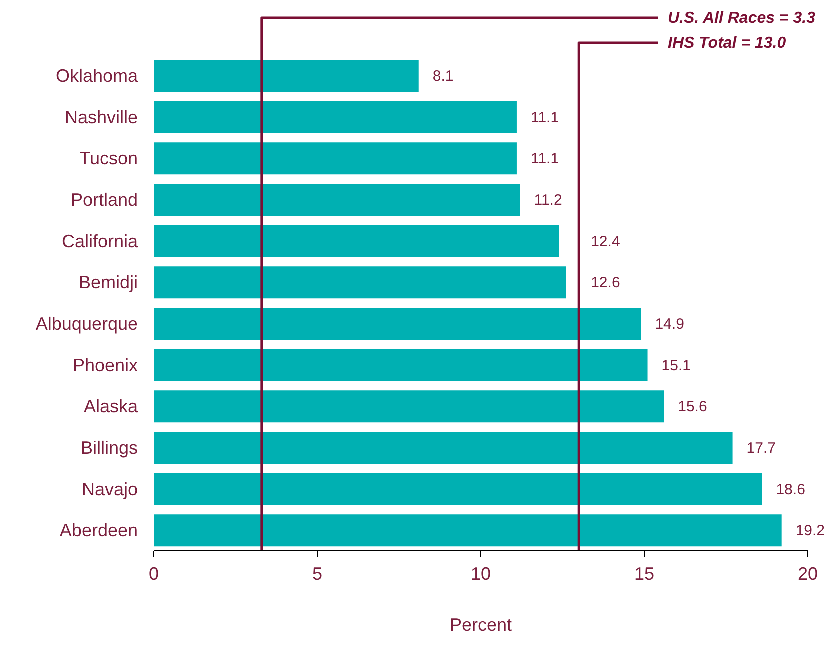  I want to click on y-tick-label: Bemidji, so click(108, 282).